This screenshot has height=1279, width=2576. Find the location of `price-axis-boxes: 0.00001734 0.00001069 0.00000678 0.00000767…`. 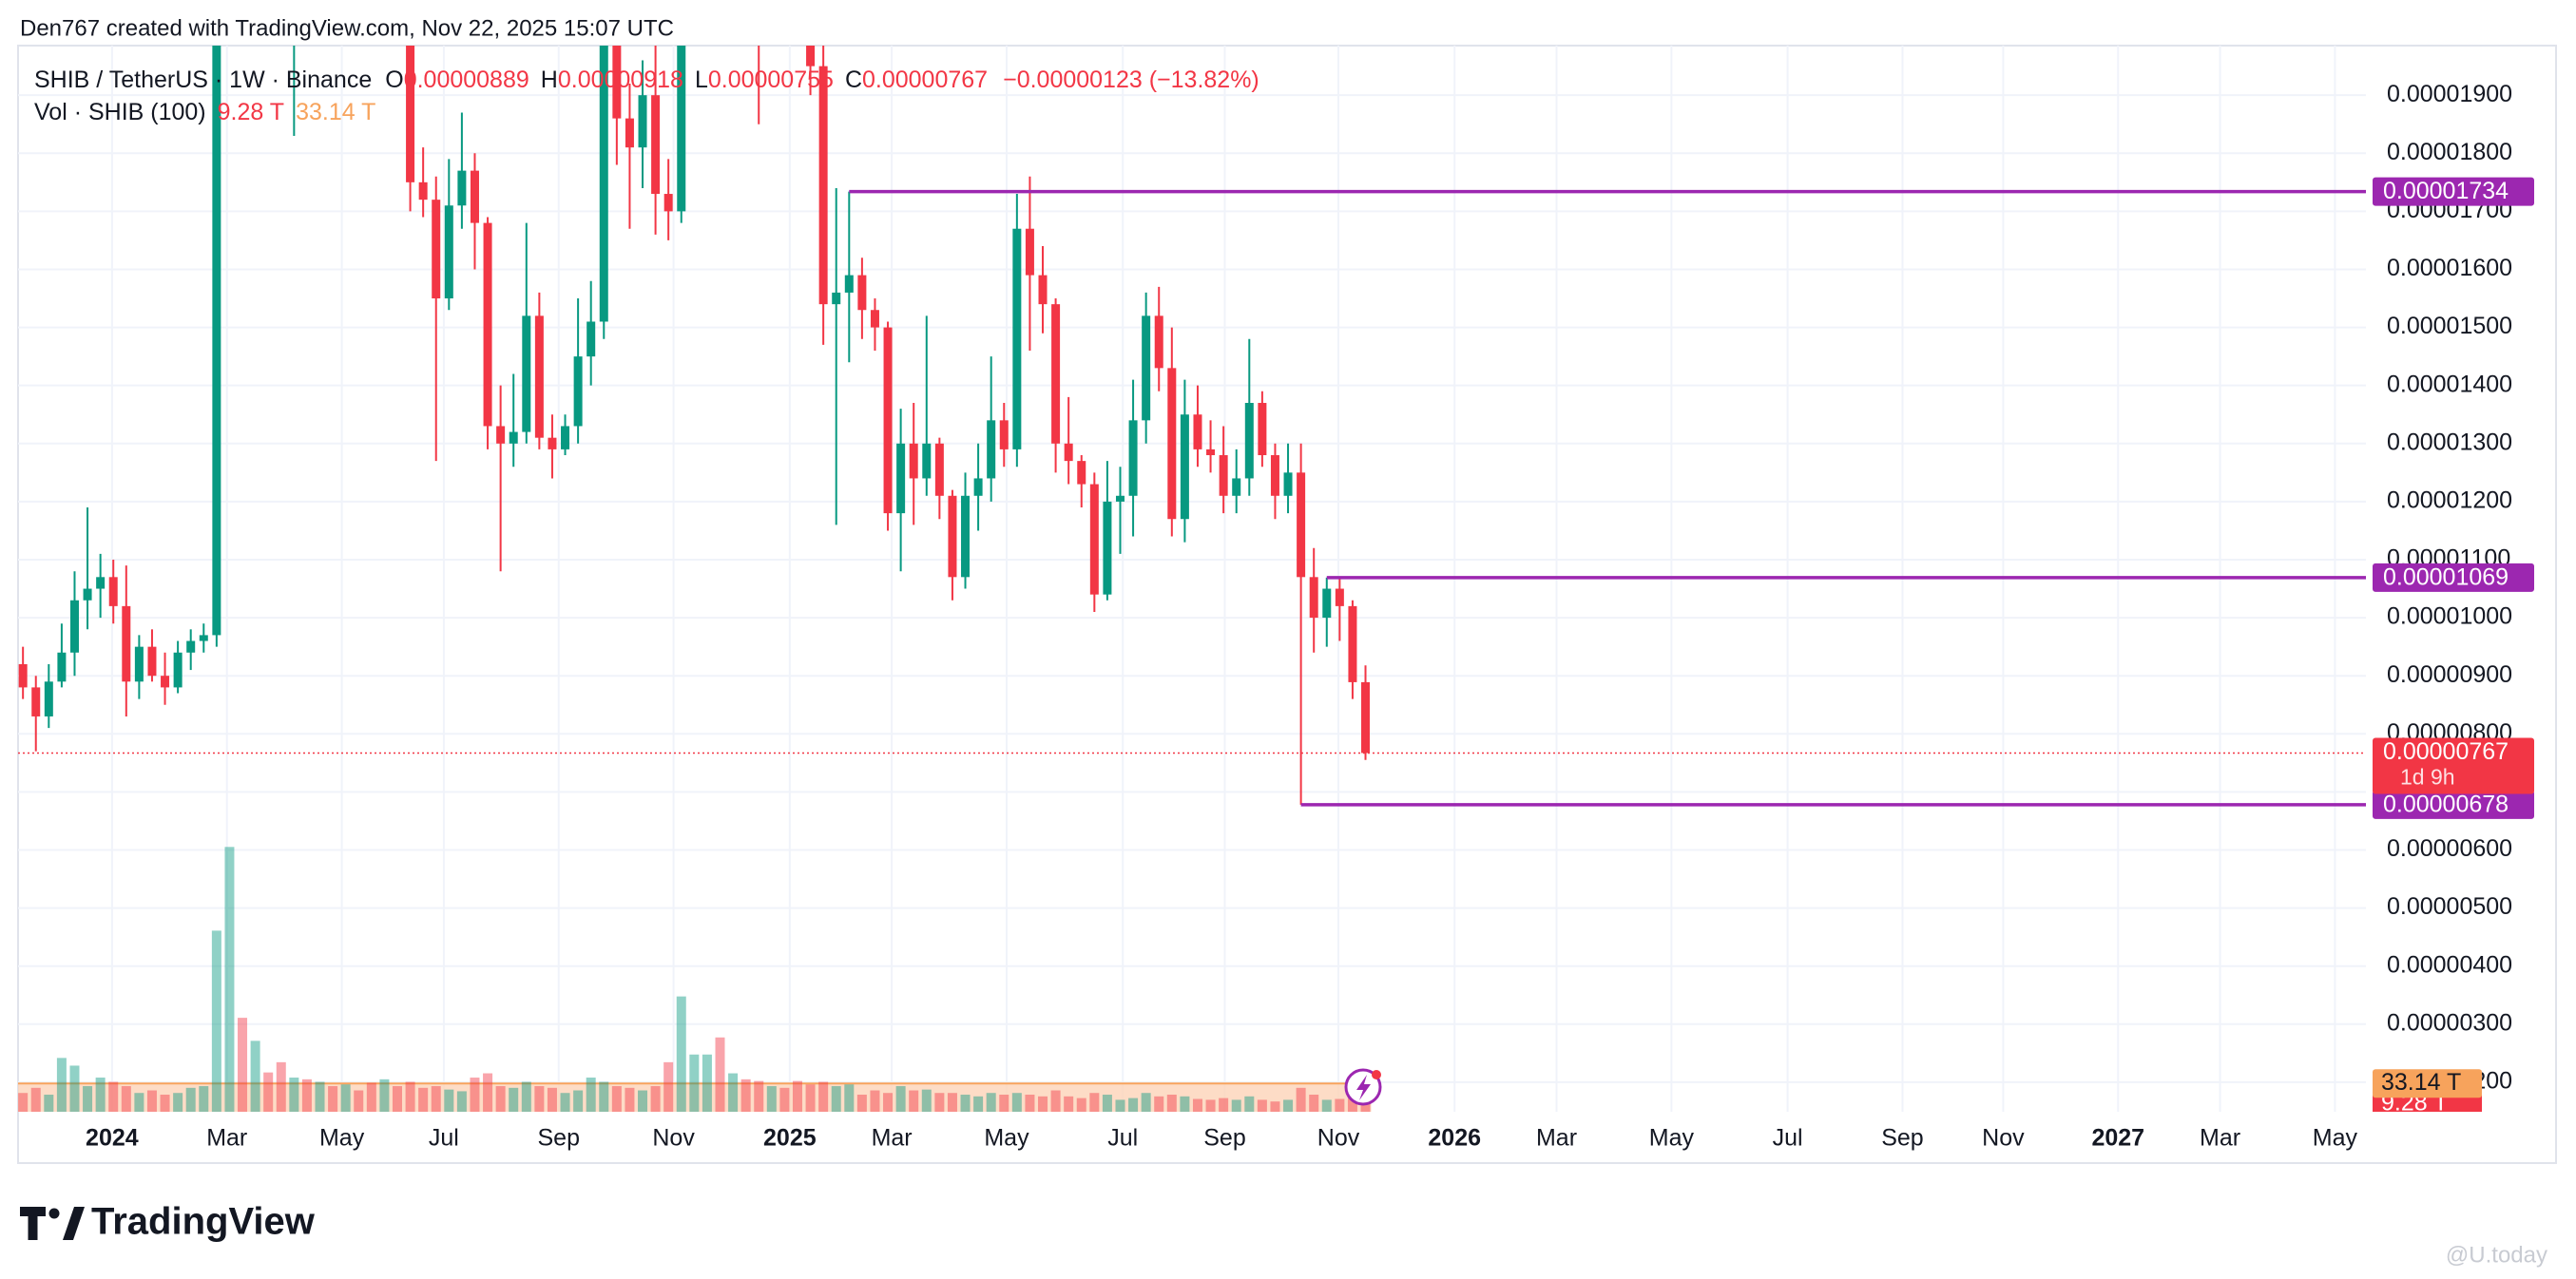

price-axis-boxes: 0.00001734 0.00001069 0.00000678 0.00000767… is located at coordinates (2453, 644).